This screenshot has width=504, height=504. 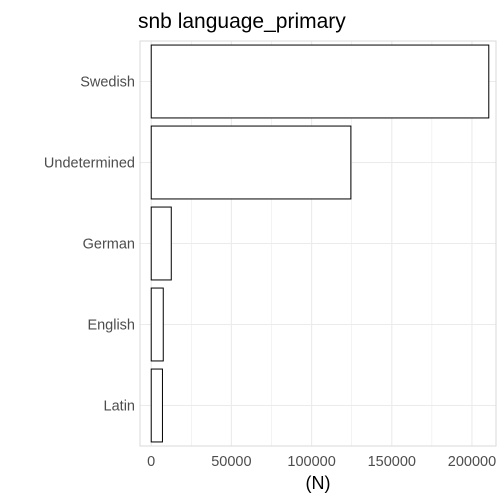 I want to click on bar-undetermined, so click(x=251, y=162).